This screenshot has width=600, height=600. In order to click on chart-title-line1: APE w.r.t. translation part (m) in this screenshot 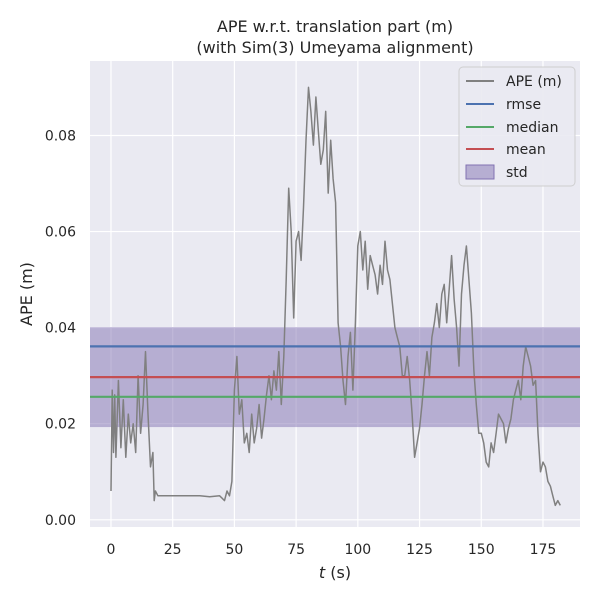, I will do `click(335, 26)`.